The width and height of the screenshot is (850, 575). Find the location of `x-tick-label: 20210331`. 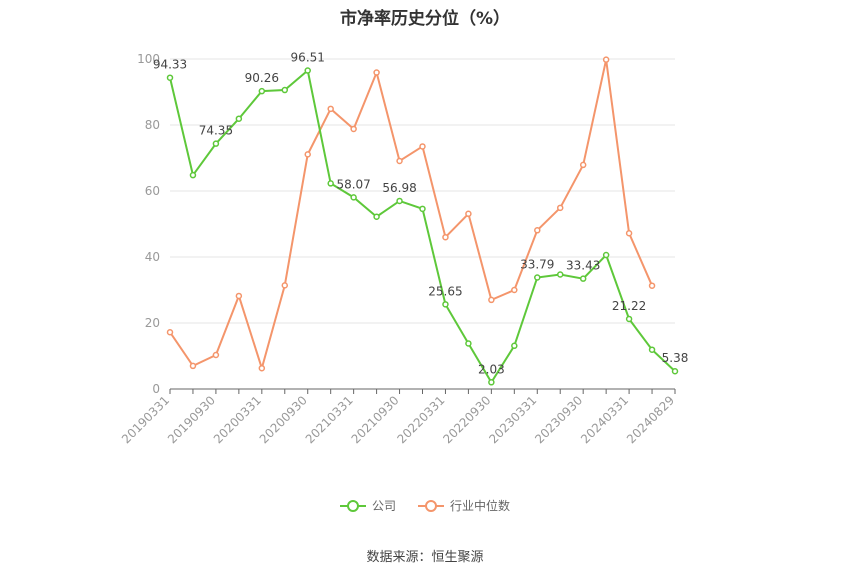

x-tick-label: 20210331 is located at coordinates (329, 419).